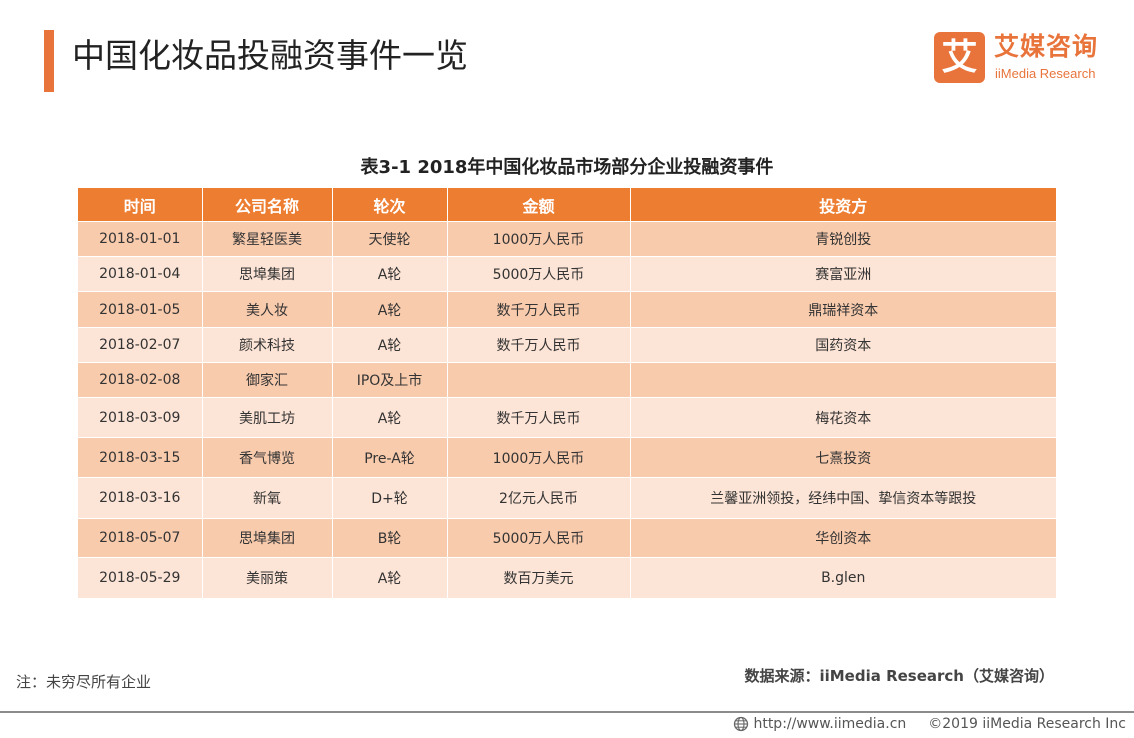 This screenshot has height=738, width=1134. I want to click on footer-url: http://www.iimedia.cn, so click(830, 724).